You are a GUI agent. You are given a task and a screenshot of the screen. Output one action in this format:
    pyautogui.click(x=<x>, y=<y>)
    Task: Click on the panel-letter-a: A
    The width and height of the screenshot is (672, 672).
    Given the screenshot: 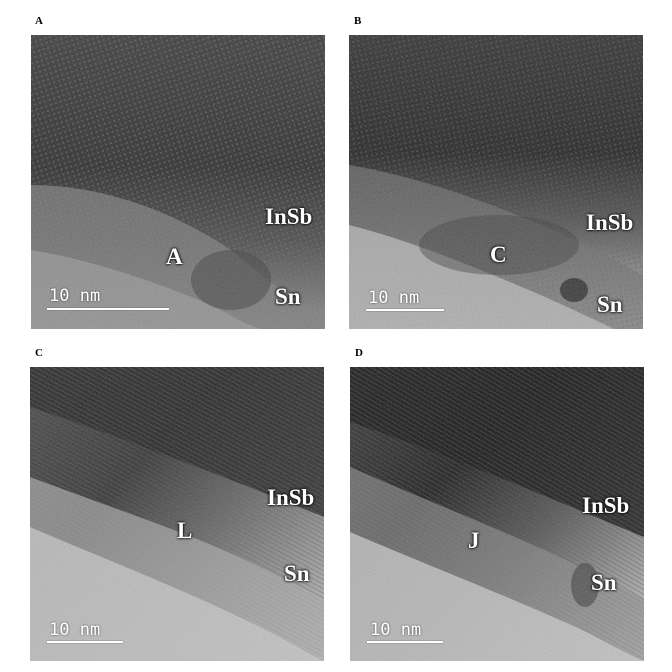 What is the action you would take?
    pyautogui.click(x=39, y=21)
    